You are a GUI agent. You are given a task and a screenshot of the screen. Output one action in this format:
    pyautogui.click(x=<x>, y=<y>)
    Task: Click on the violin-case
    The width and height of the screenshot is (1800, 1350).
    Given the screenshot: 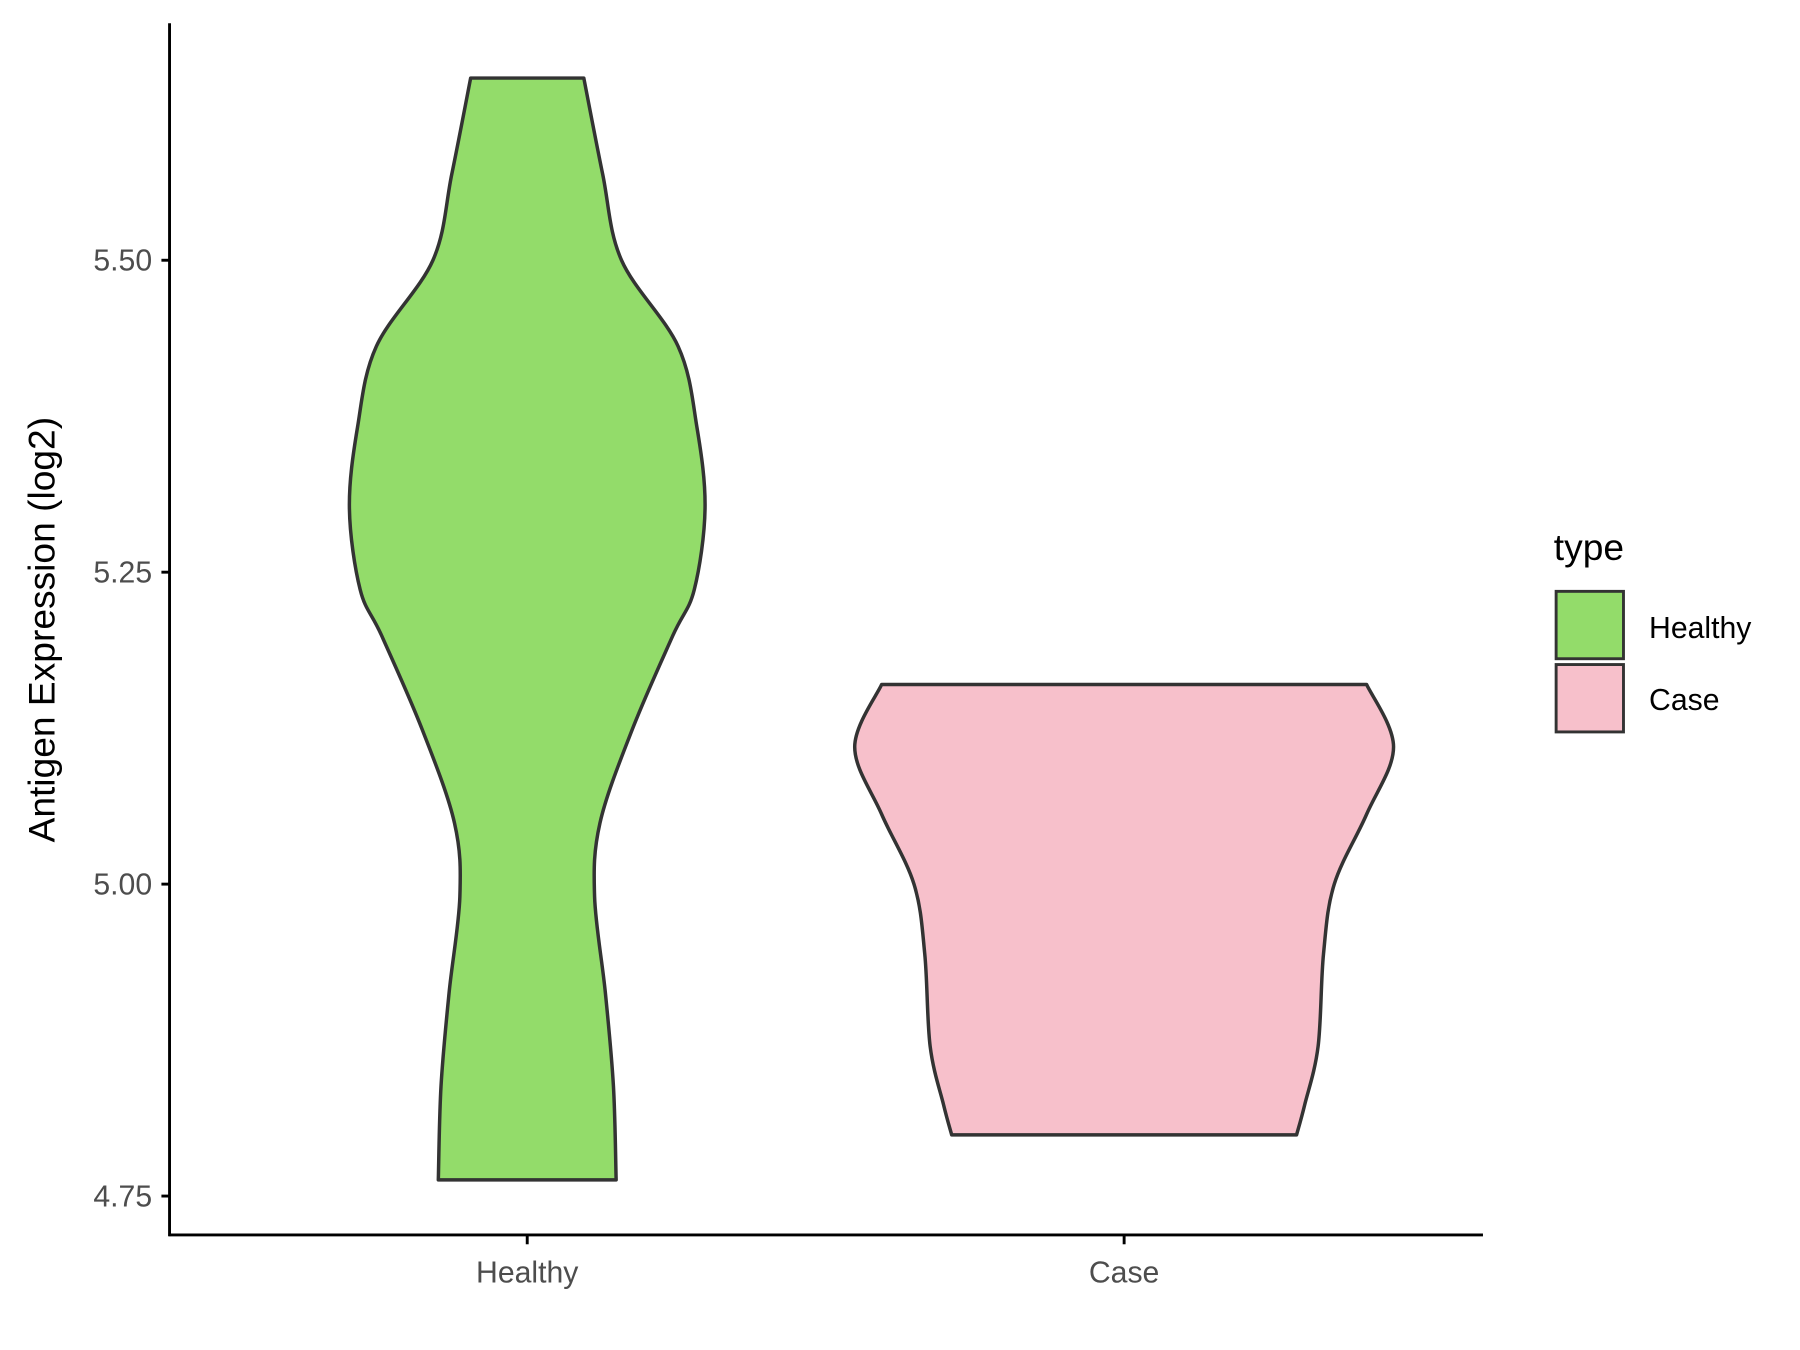 What is the action you would take?
    pyautogui.click(x=1124, y=909)
    